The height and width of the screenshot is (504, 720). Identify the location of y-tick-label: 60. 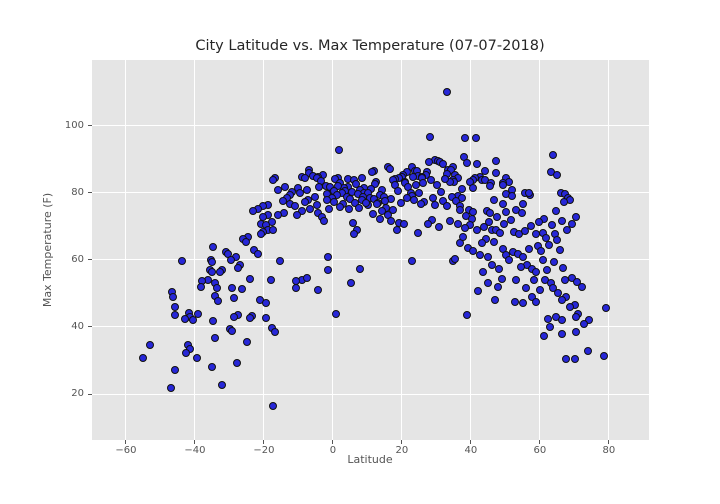
(77, 259).